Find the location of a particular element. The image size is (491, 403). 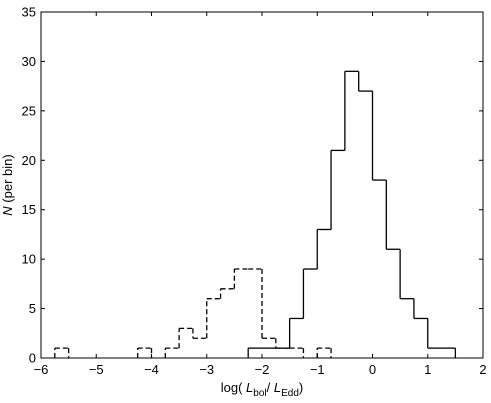

x-tick-label: 0 is located at coordinates (372, 369).